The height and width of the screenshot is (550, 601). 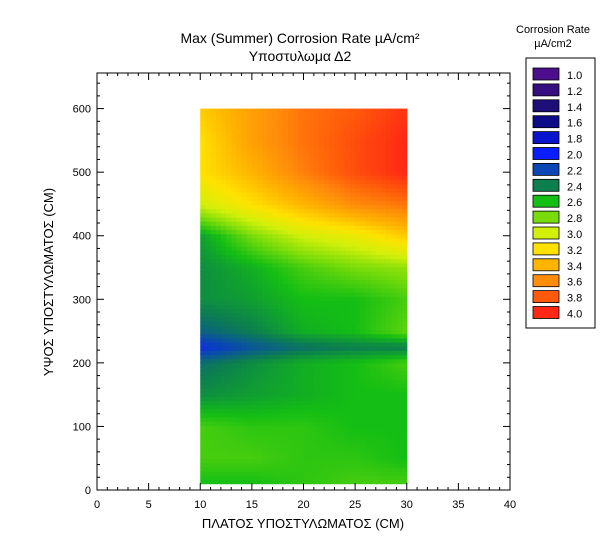 I want to click on legend-units: µA/cm2, so click(x=553, y=44).